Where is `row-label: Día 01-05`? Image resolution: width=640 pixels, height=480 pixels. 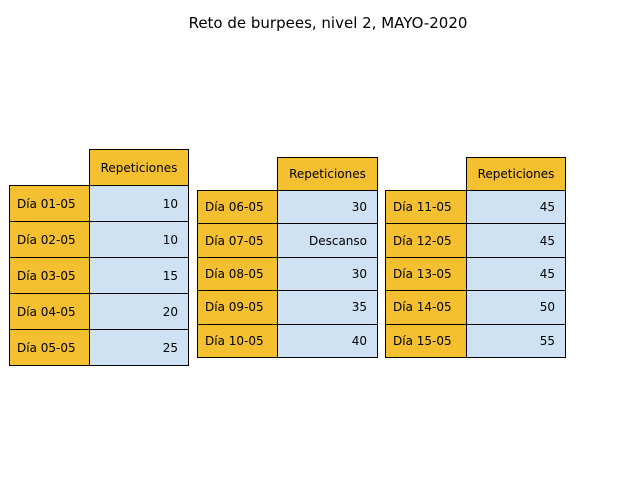 row-label: Día 01-05 is located at coordinates (49, 203).